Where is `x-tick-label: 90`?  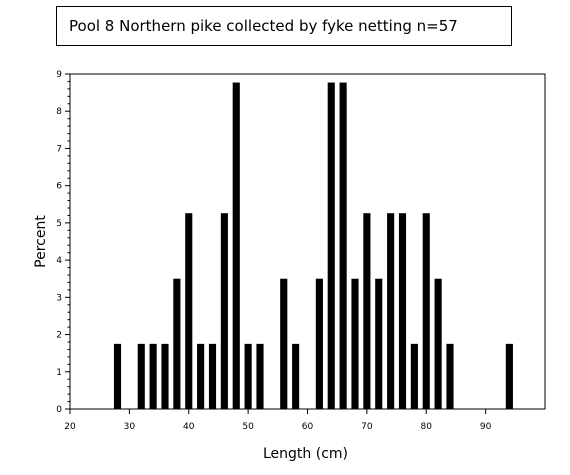 x-tick-label: 90 is located at coordinates (486, 427).